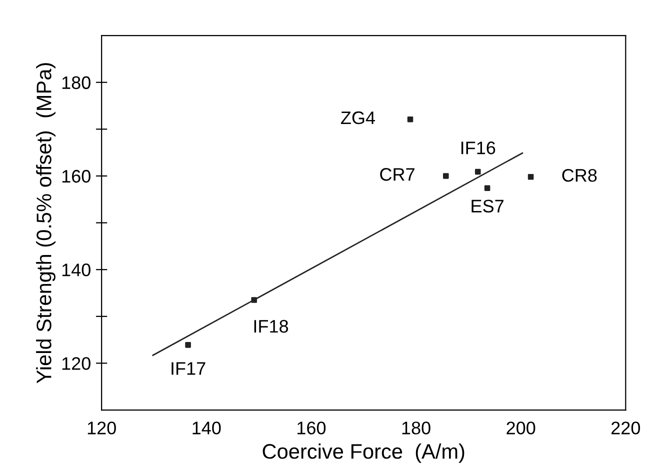  What do you see at coordinates (102, 428) in the screenshot?
I see `x-tick-label: 120` at bounding box center [102, 428].